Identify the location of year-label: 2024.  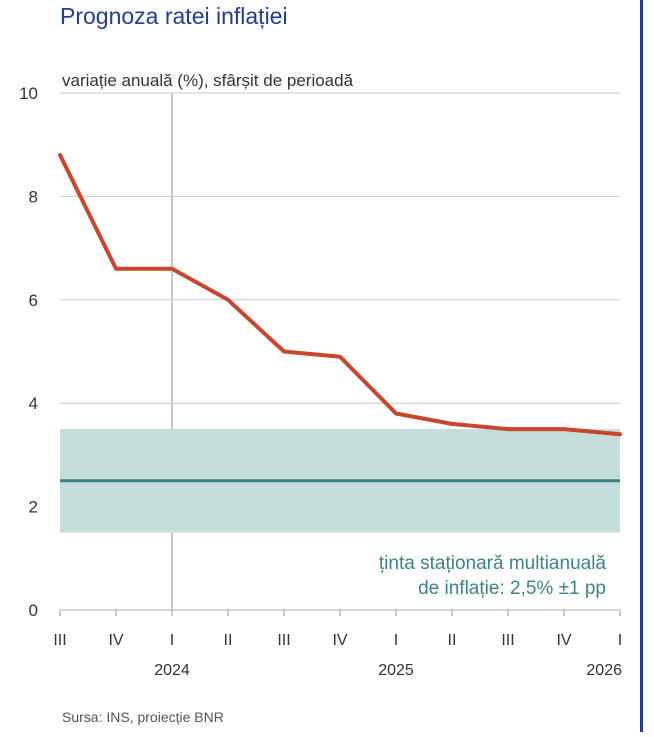
(172, 670).